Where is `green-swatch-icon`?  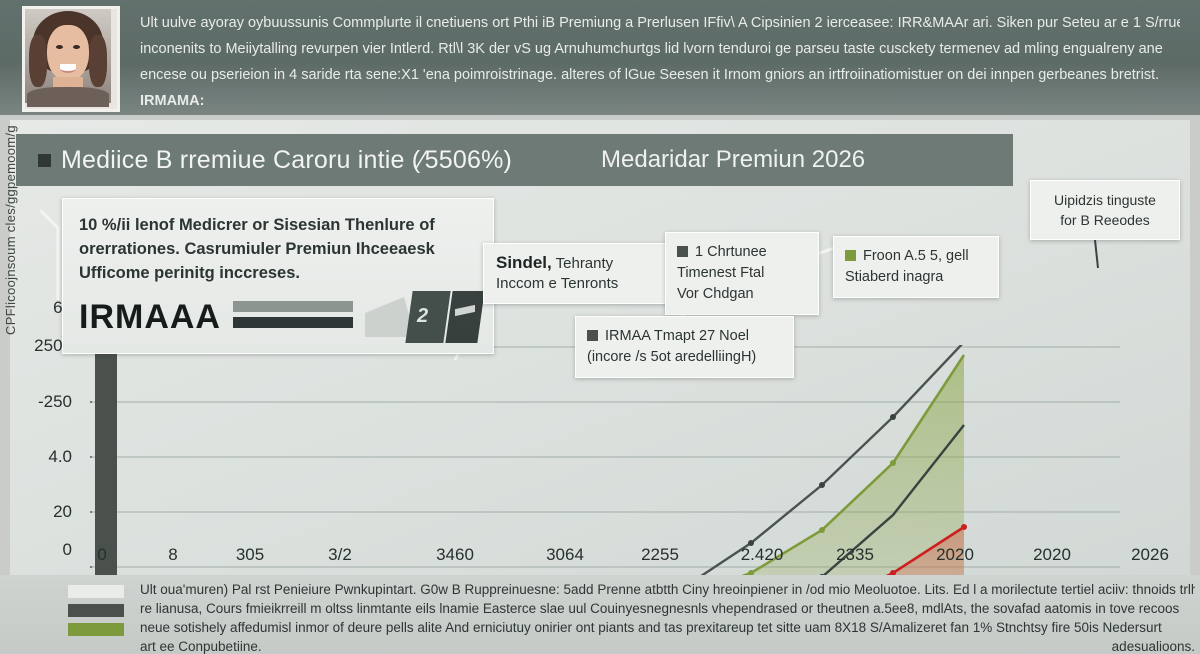
green-swatch-icon is located at coordinates (850, 255).